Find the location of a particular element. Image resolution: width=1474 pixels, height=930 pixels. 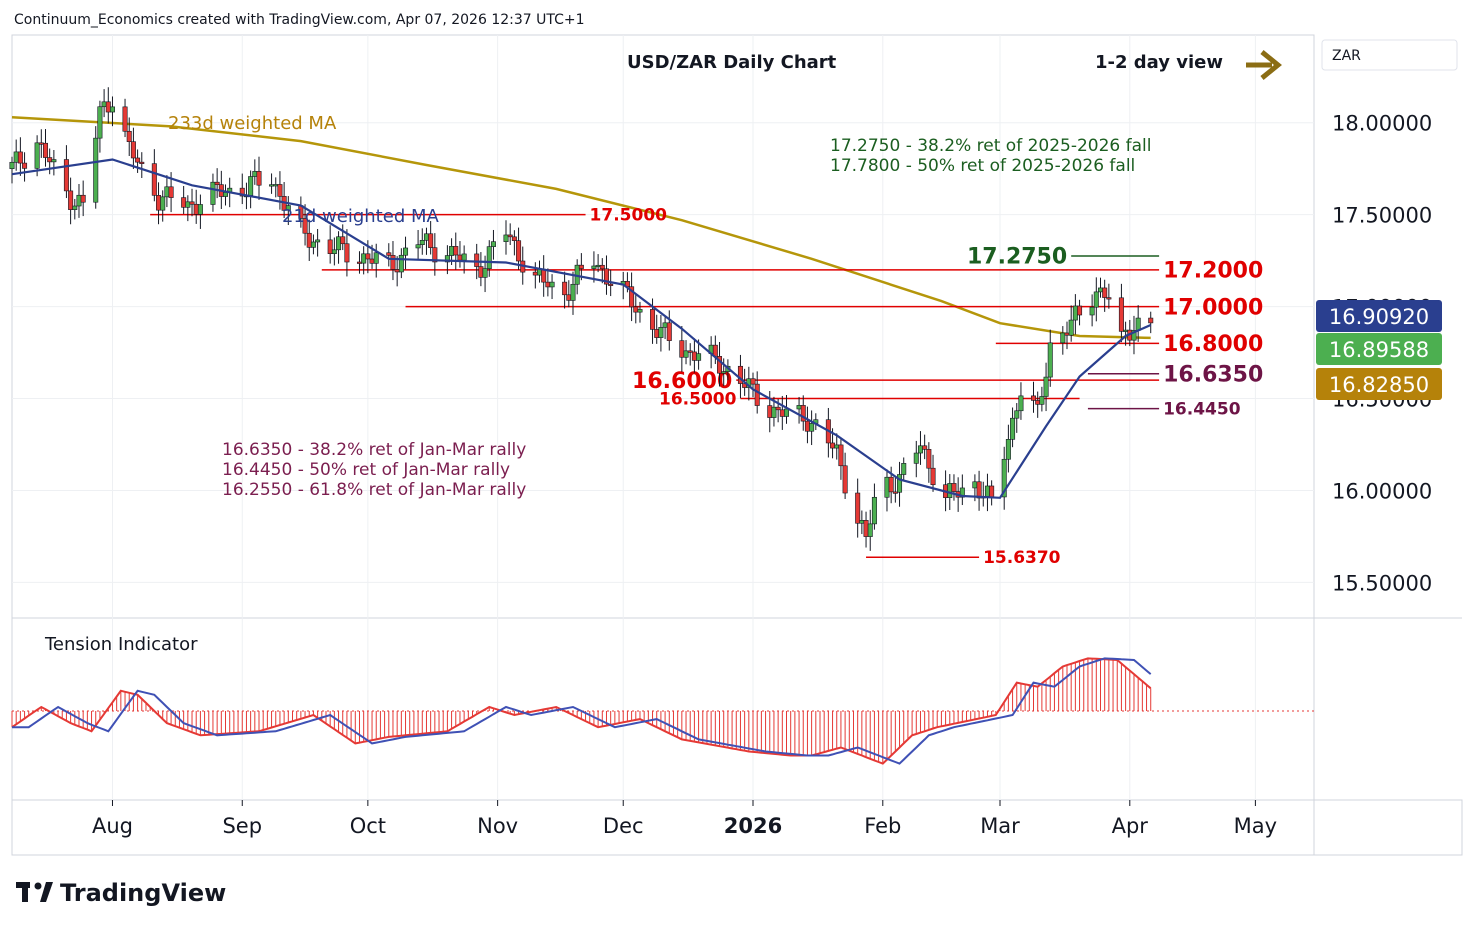

time-tick-label: Dec is located at coordinates (623, 826).